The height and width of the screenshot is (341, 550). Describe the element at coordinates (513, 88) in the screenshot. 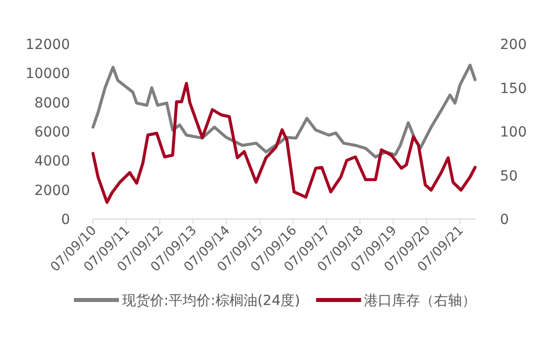

I see `y2-tick-label: 150` at that location.